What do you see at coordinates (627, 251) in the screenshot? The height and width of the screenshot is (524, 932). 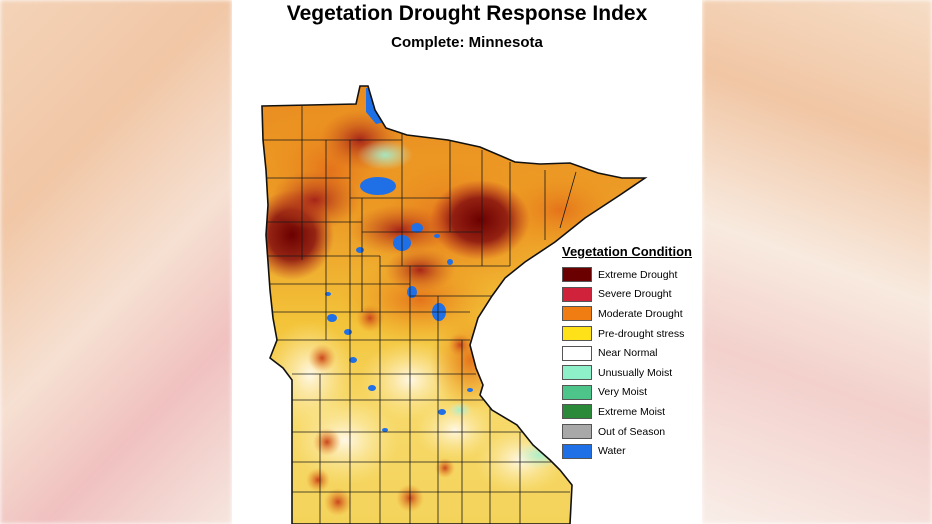 I see `legend-title: Vegetation Condition` at bounding box center [627, 251].